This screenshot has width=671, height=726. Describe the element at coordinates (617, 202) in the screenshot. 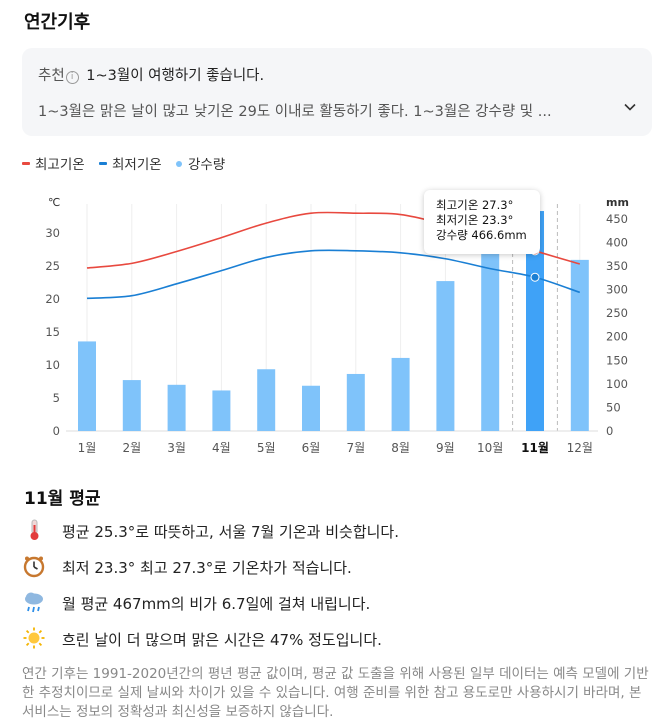

I see `y-right-unit-label: mm` at that location.